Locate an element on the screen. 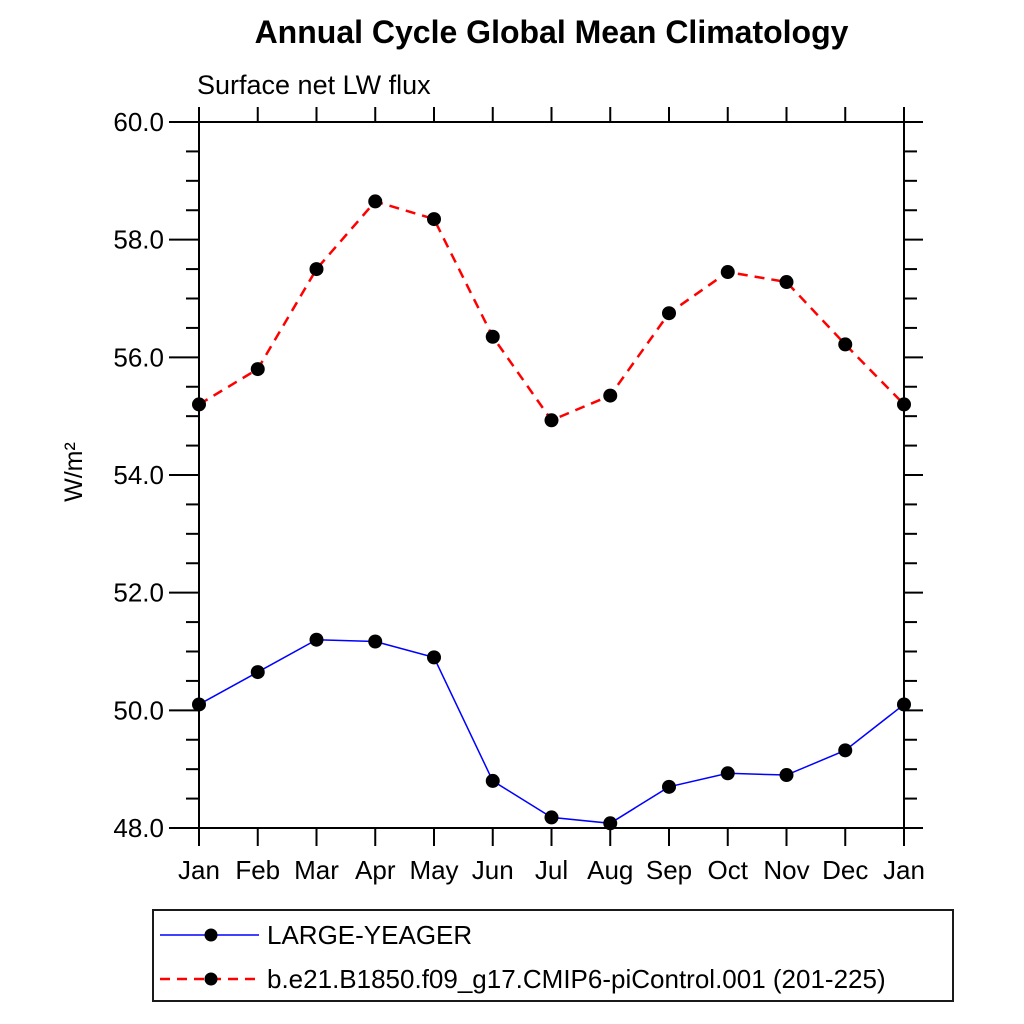  legend-line-sample-dashed is located at coordinates (209, 979).